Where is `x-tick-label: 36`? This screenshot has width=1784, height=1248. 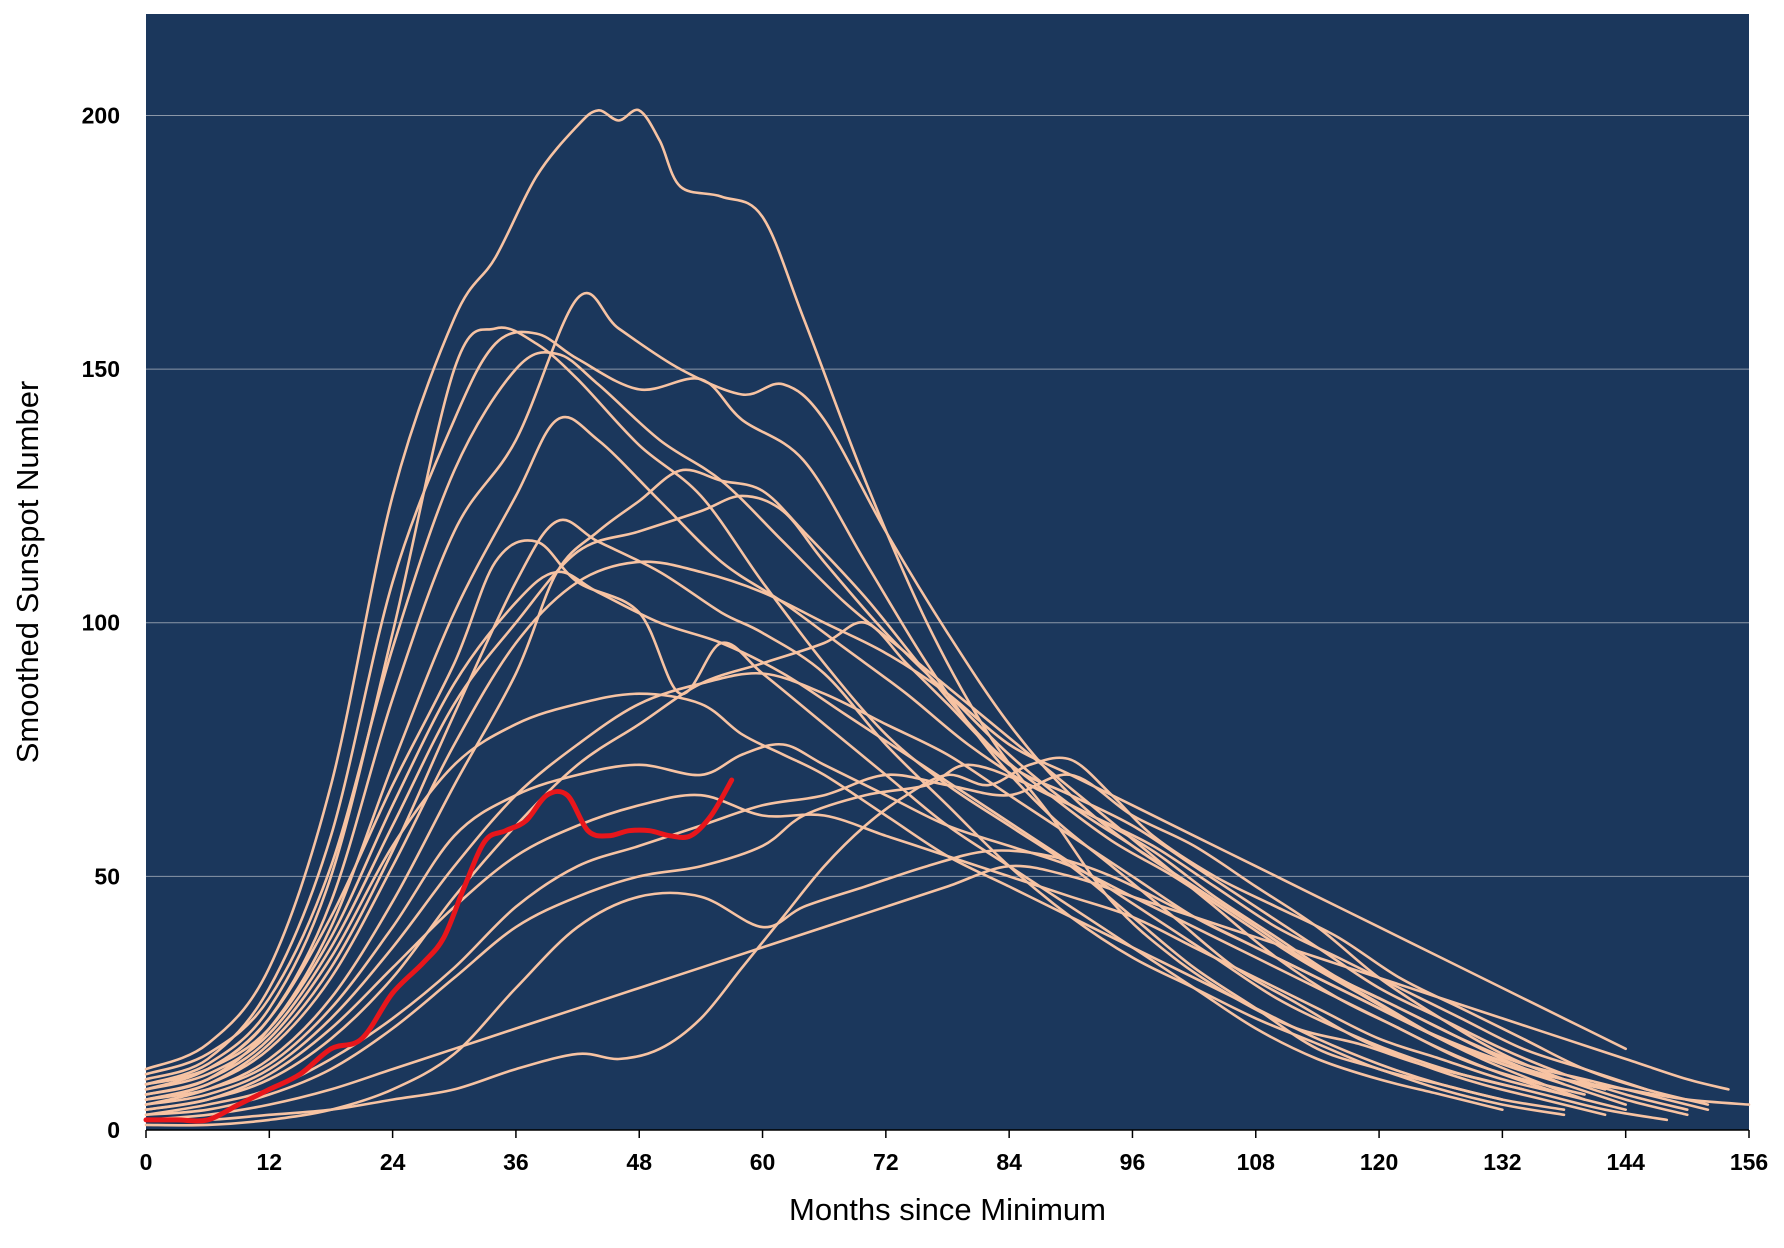 x-tick-label: 36 is located at coordinates (516, 1162).